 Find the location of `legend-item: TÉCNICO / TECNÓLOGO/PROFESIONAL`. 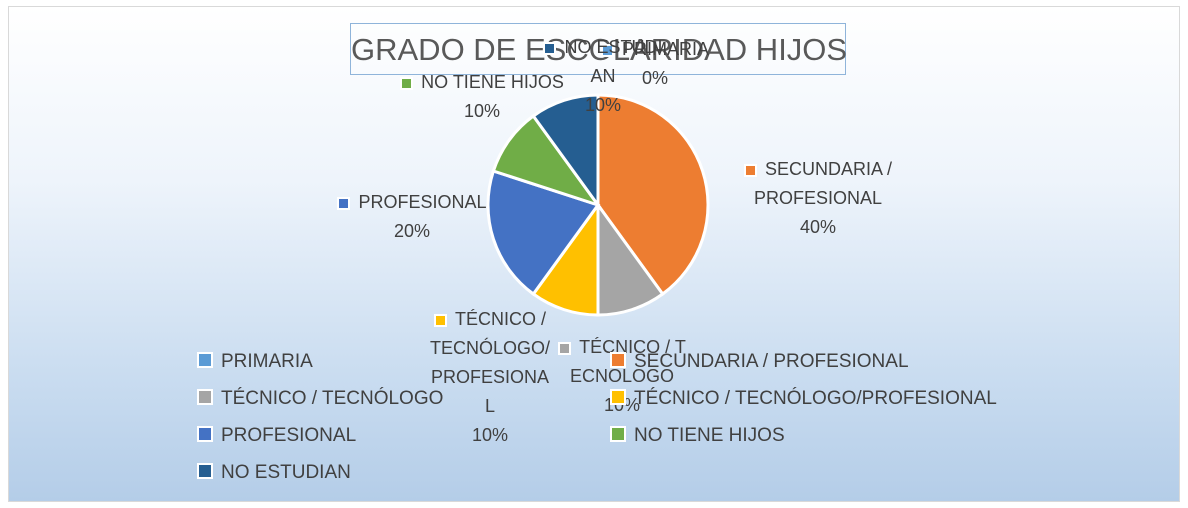

legend-item: TÉCNICO / TECNÓLOGO/PROFESIONAL is located at coordinates (803, 399).